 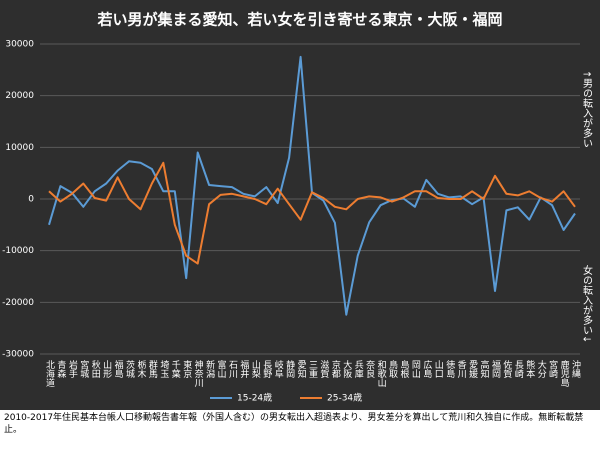 I want to click on x-tick-label: 宮城, so click(x=83, y=369).